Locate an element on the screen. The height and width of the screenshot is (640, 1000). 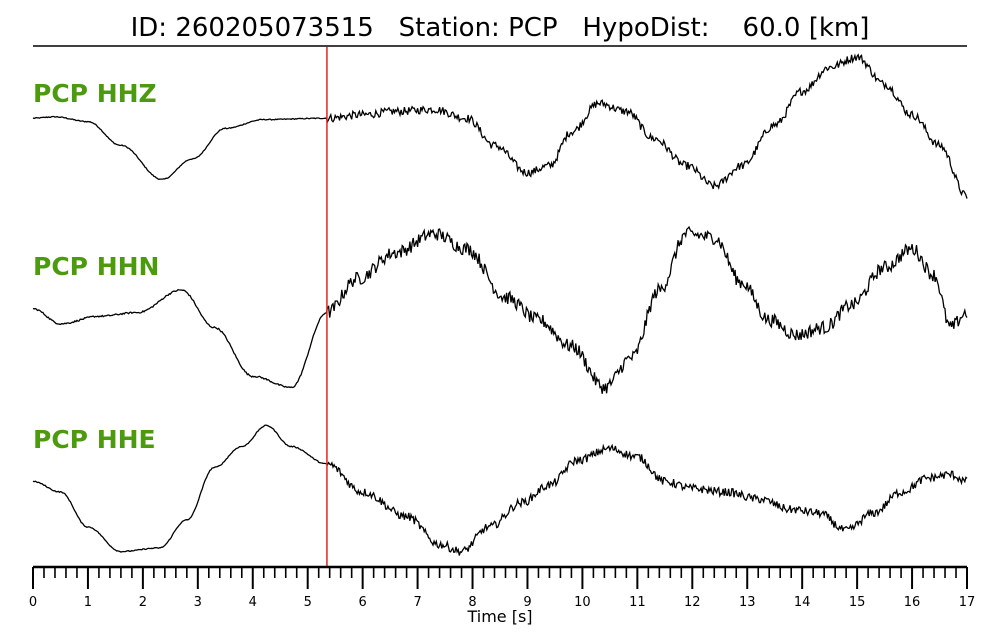
trace-label: PCP HHZ is located at coordinates (95, 93).